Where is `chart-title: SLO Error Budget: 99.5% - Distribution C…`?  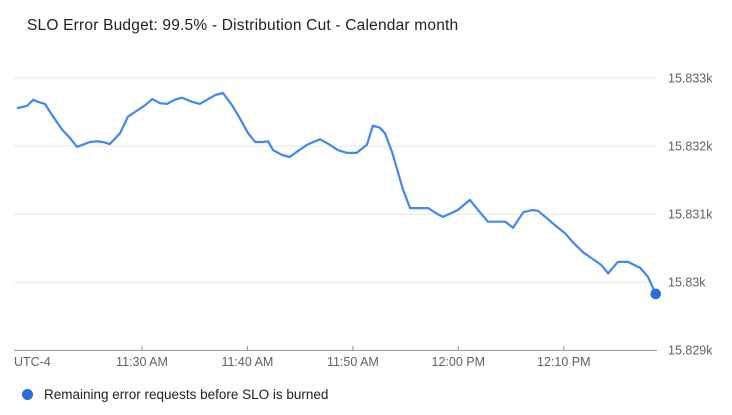
chart-title: SLO Error Budget: 99.5% - Distribution C… is located at coordinates (243, 25).